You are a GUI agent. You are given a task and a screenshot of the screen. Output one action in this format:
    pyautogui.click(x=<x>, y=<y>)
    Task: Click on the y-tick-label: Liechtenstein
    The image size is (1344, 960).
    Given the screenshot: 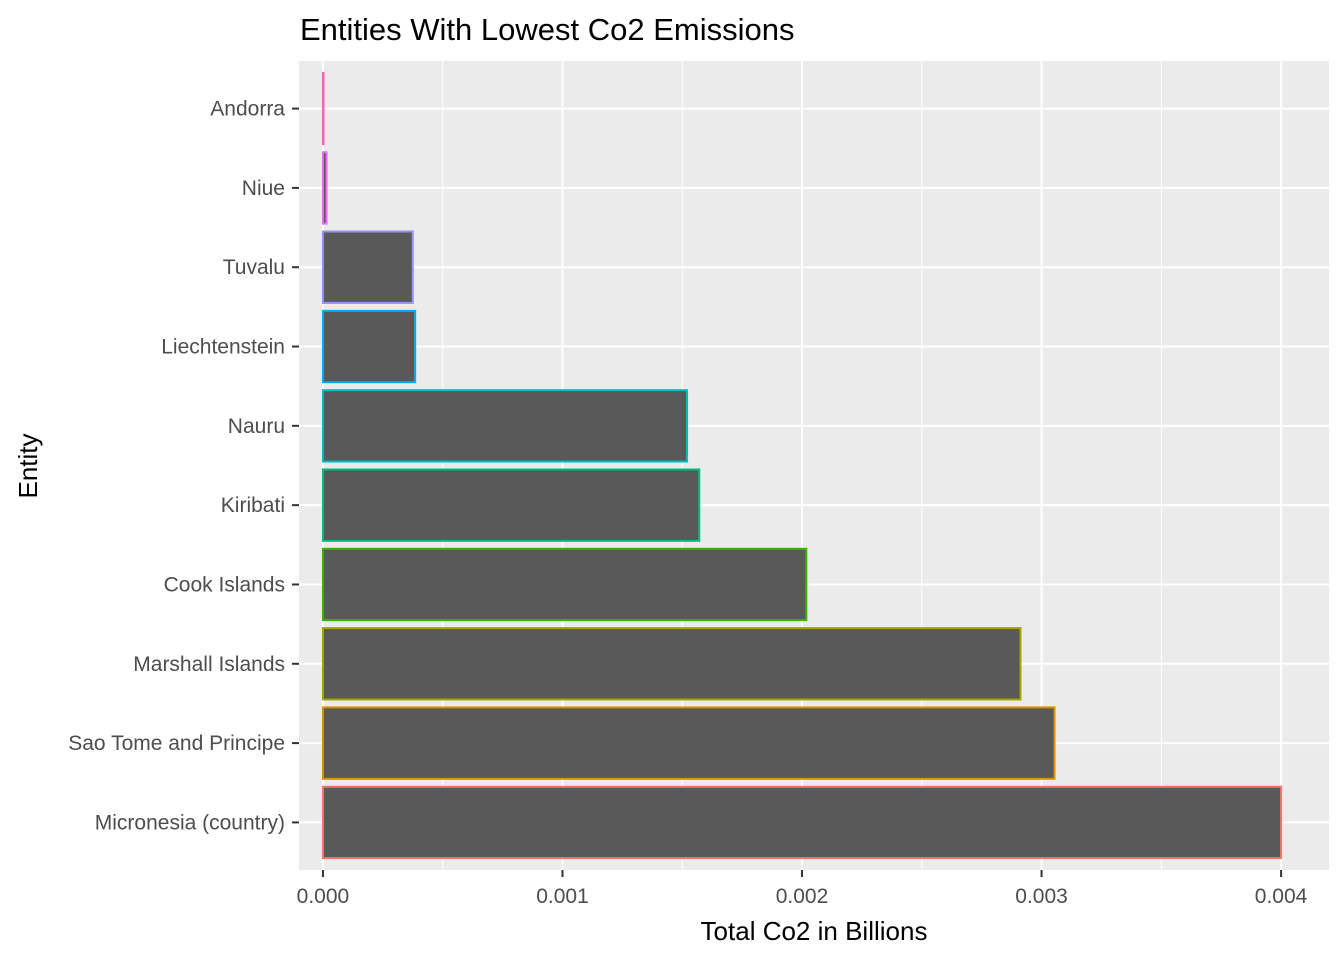 What is the action you would take?
    pyautogui.click(x=223, y=347)
    